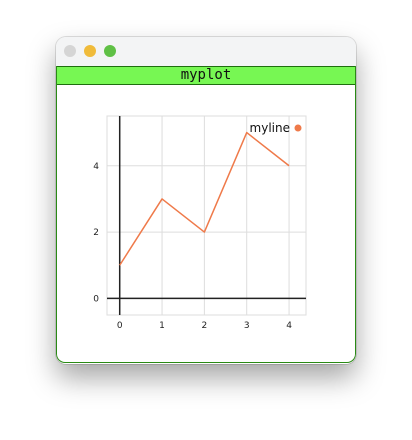 This screenshot has width=412, height=440. I want to click on legend-label: myline, so click(270, 128).